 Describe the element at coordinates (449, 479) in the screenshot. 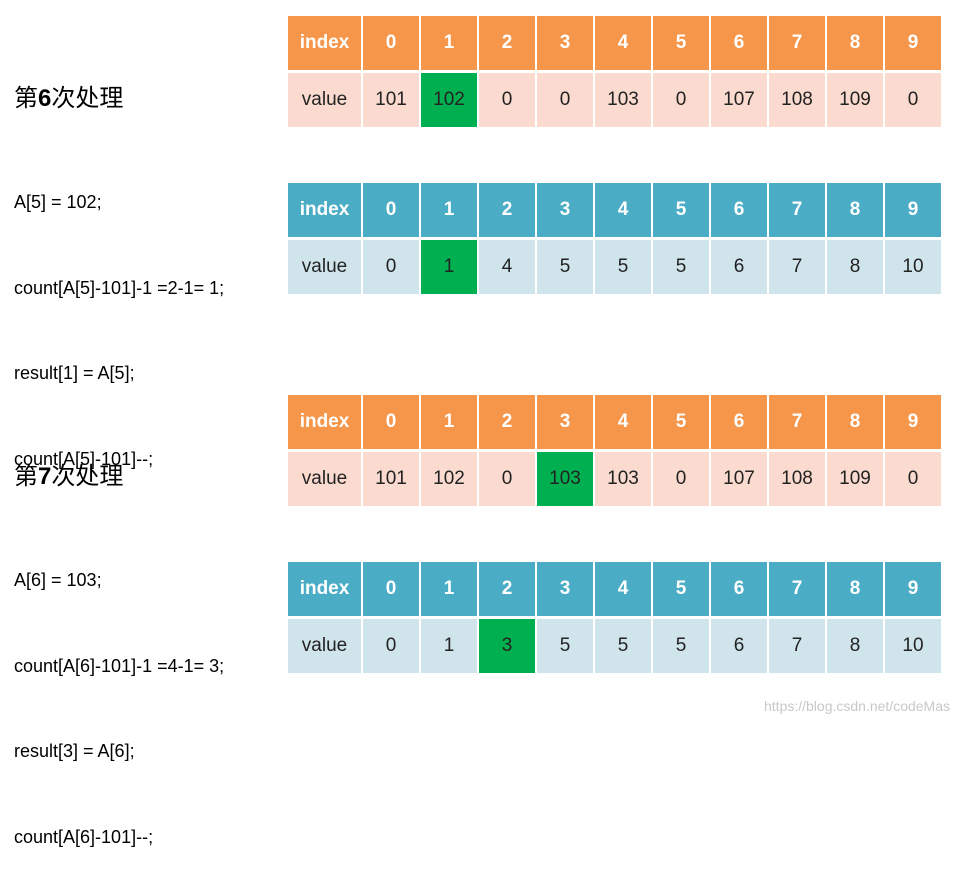

I see `value-cell: 102` at that location.